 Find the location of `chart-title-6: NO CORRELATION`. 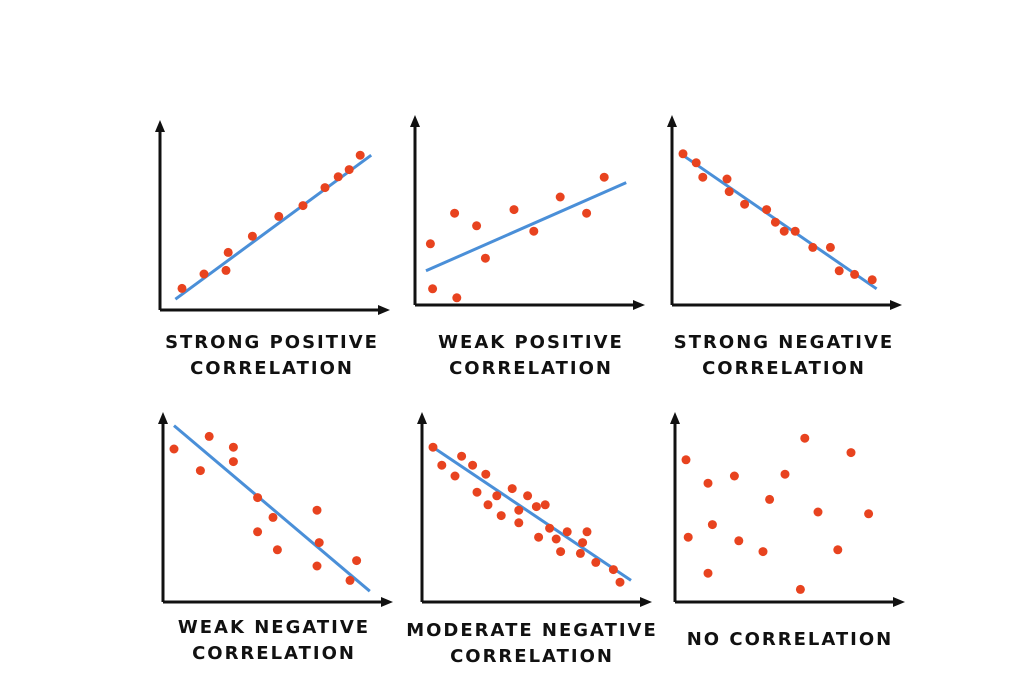

chart-title-6: NO CORRELATION is located at coordinates (790, 640).